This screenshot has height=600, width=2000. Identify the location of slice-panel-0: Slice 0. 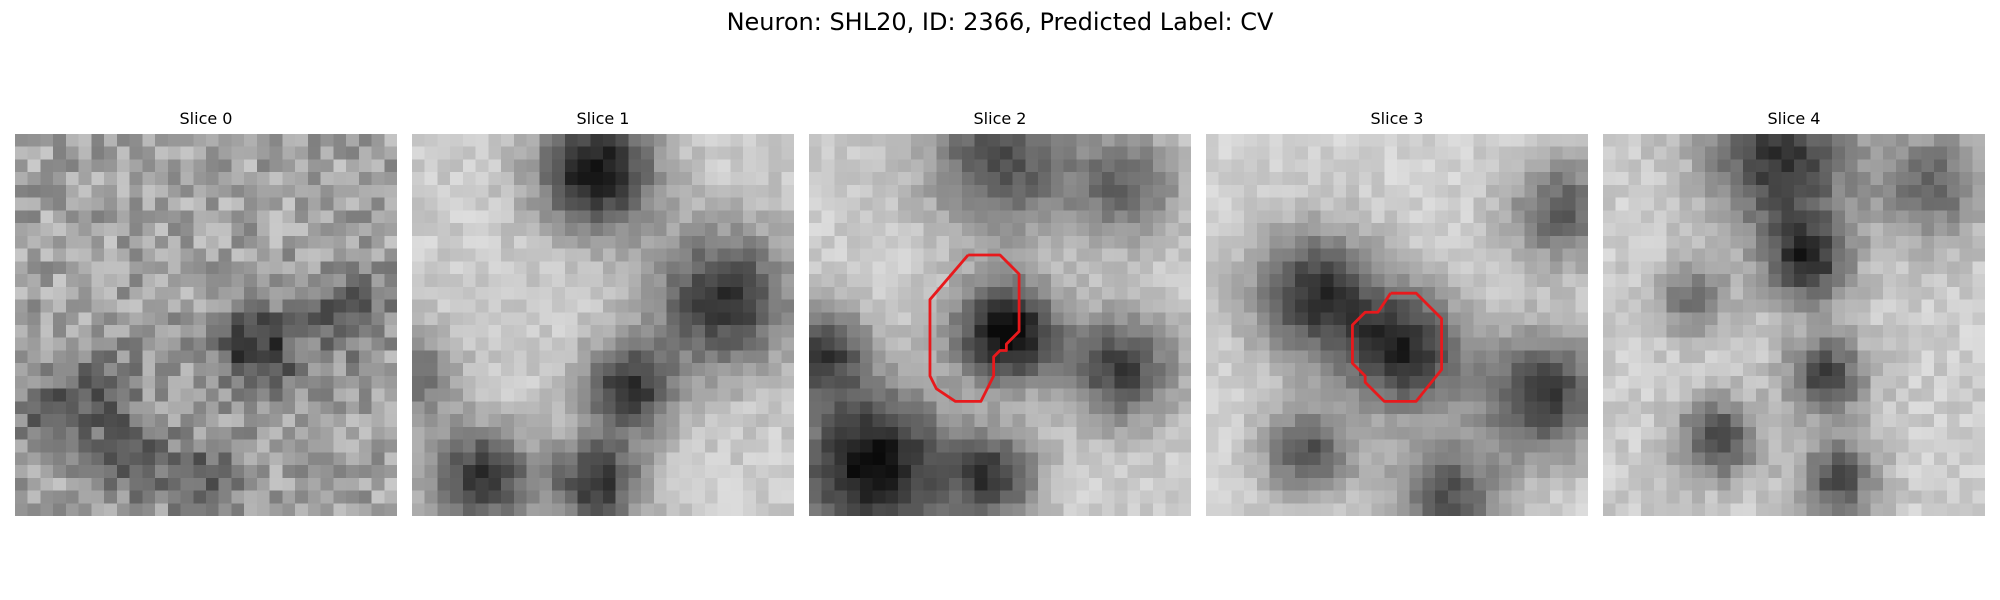
(206, 312).